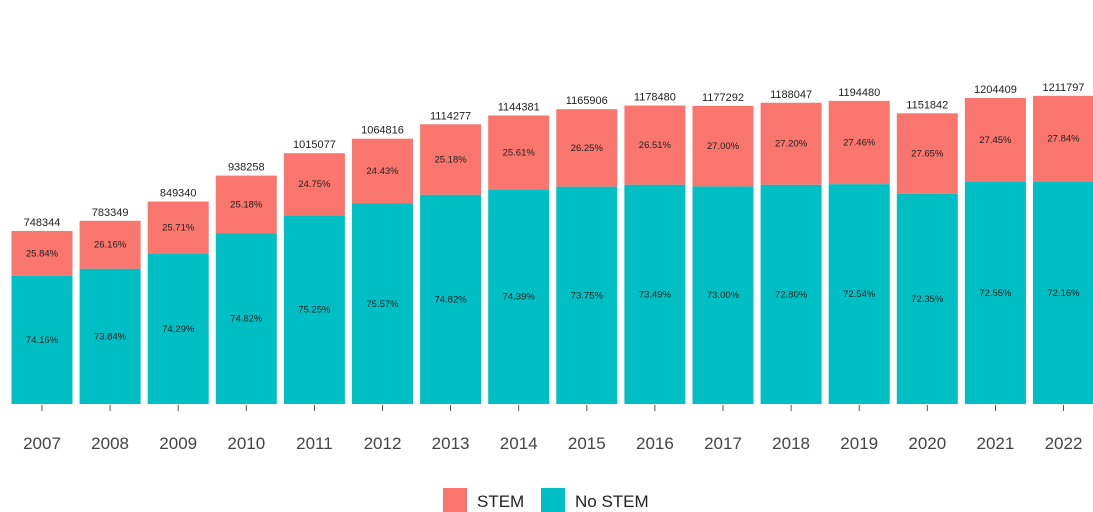 The width and height of the screenshot is (1093, 512). I want to click on label-total-2013: 1114277, so click(450, 116).